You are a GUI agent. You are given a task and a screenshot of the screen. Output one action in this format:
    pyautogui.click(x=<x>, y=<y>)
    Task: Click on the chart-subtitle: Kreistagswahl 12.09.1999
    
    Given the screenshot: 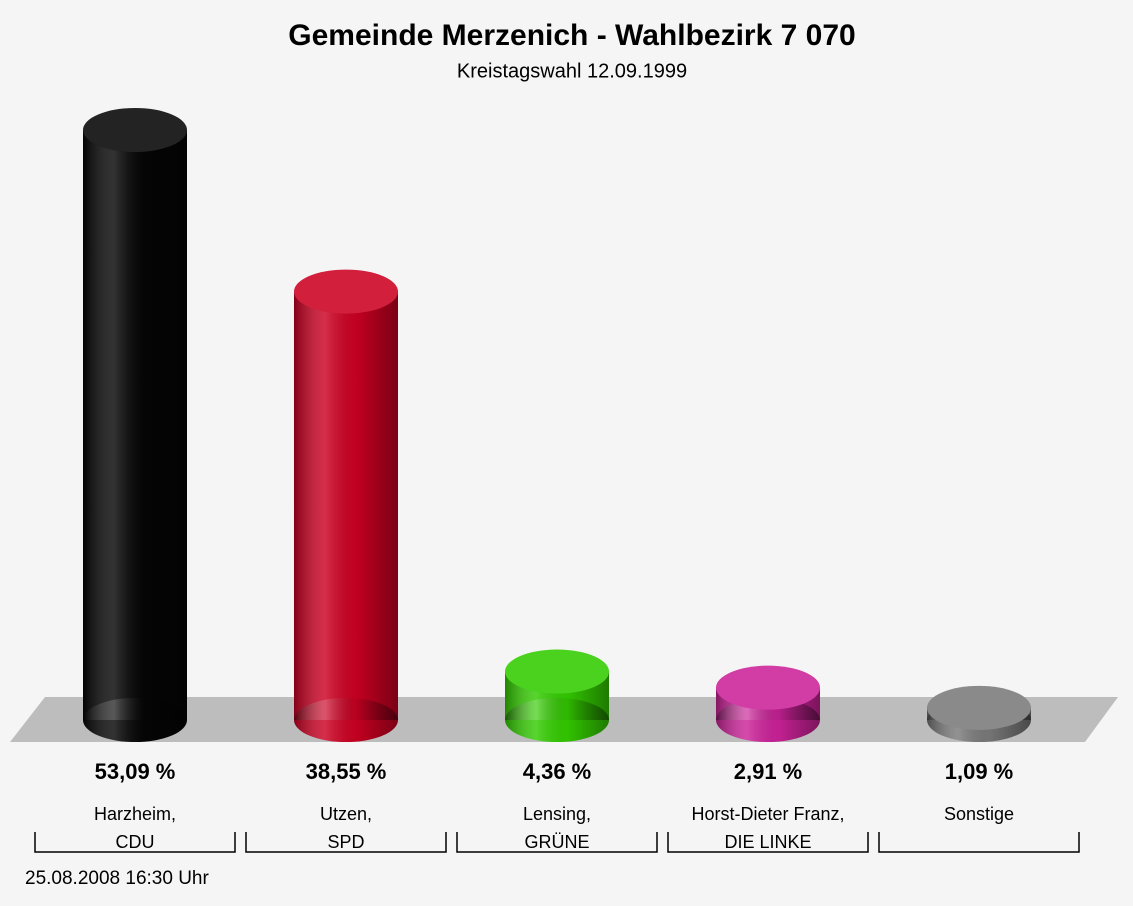 What is the action you would take?
    pyautogui.click(x=572, y=71)
    